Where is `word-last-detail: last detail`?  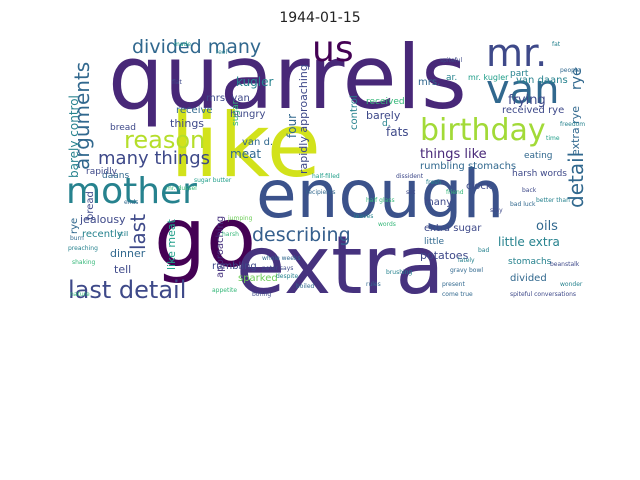 word-last-detail: last detail is located at coordinates (127, 288).